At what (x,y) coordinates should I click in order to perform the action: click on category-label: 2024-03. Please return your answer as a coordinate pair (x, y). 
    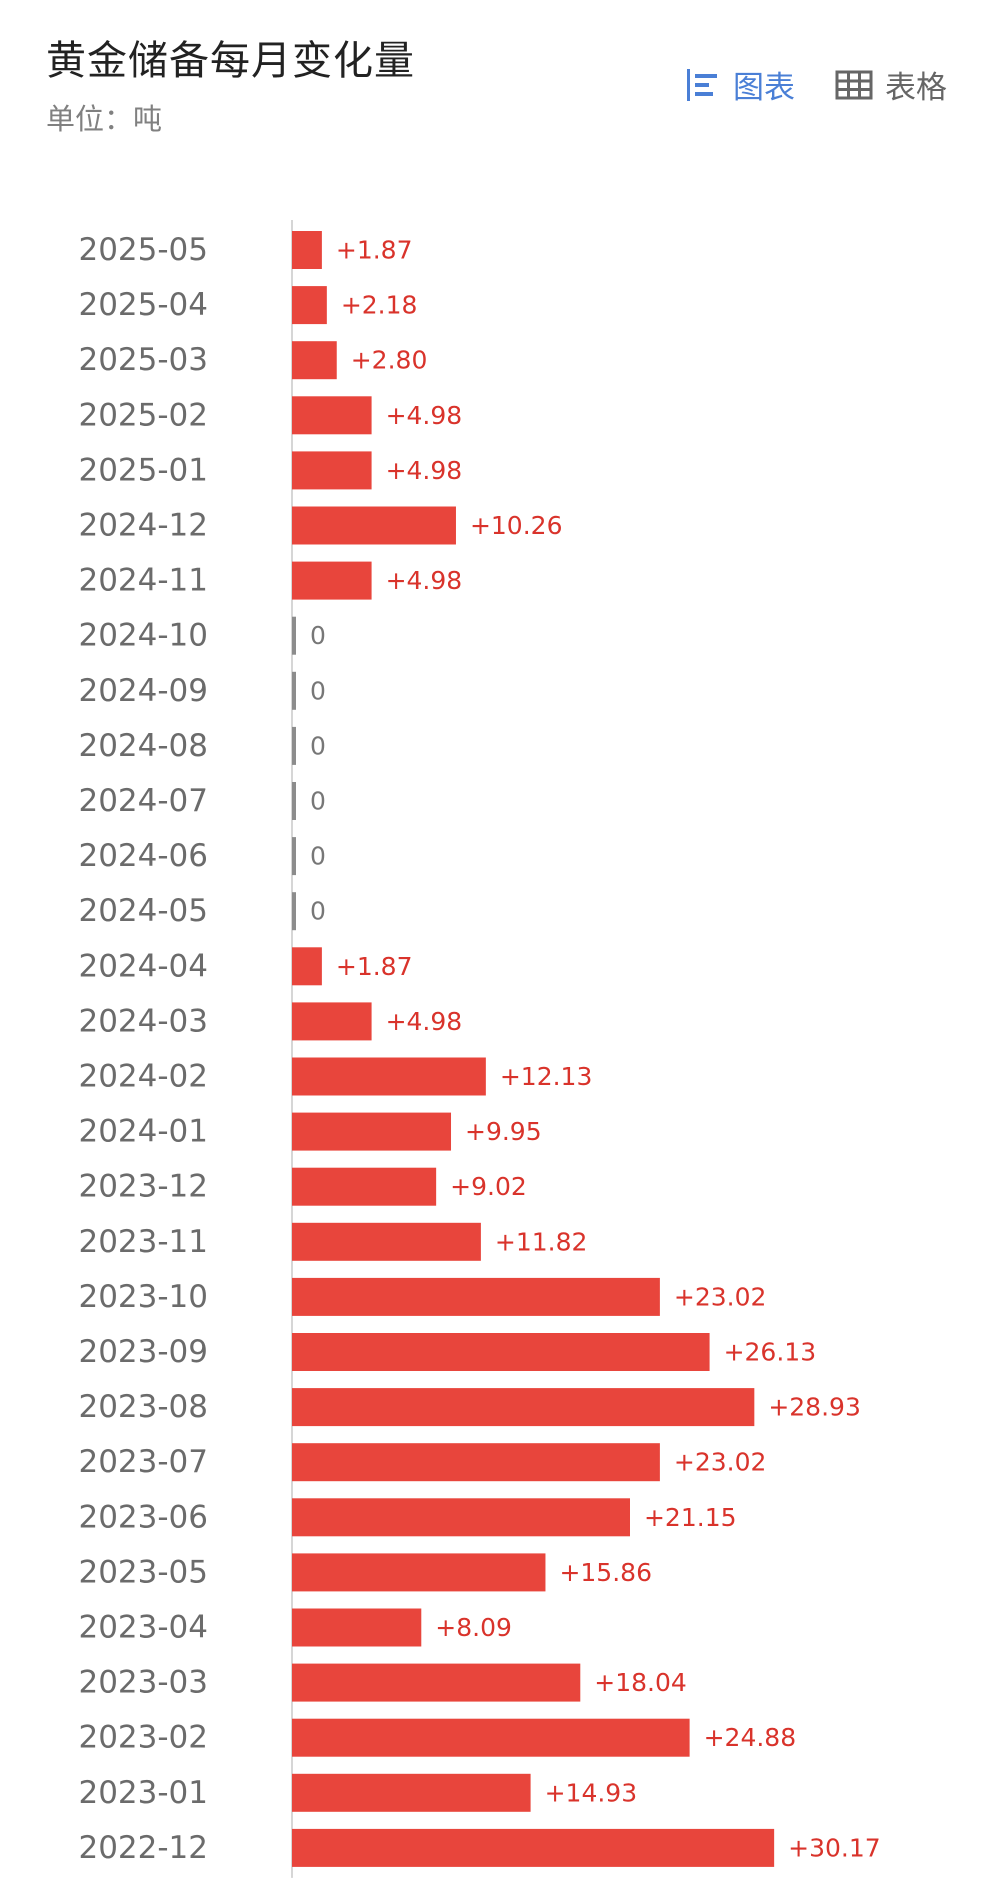
    Looking at the image, I should click on (143, 1021).